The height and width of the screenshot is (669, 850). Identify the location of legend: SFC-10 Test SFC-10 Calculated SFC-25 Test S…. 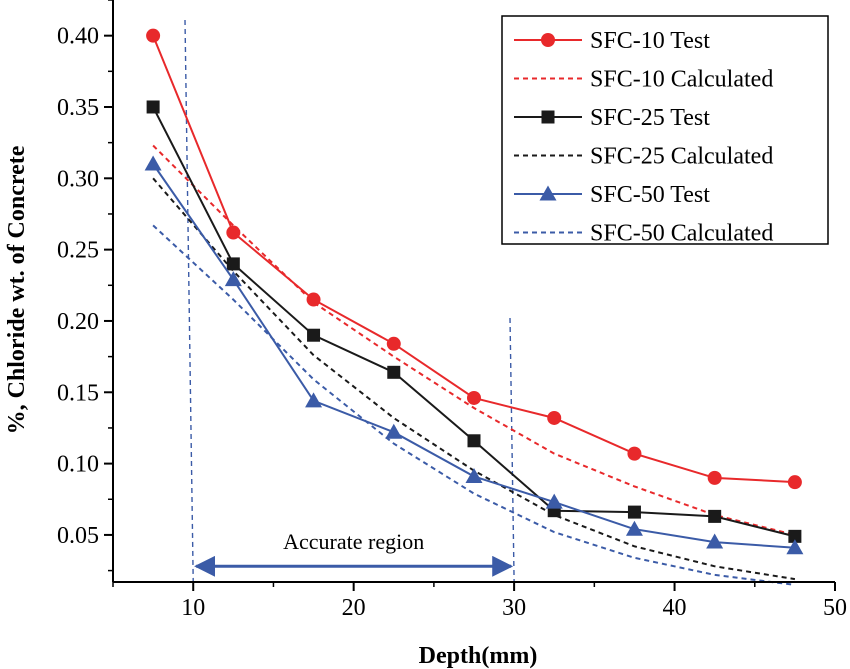
(665, 131).